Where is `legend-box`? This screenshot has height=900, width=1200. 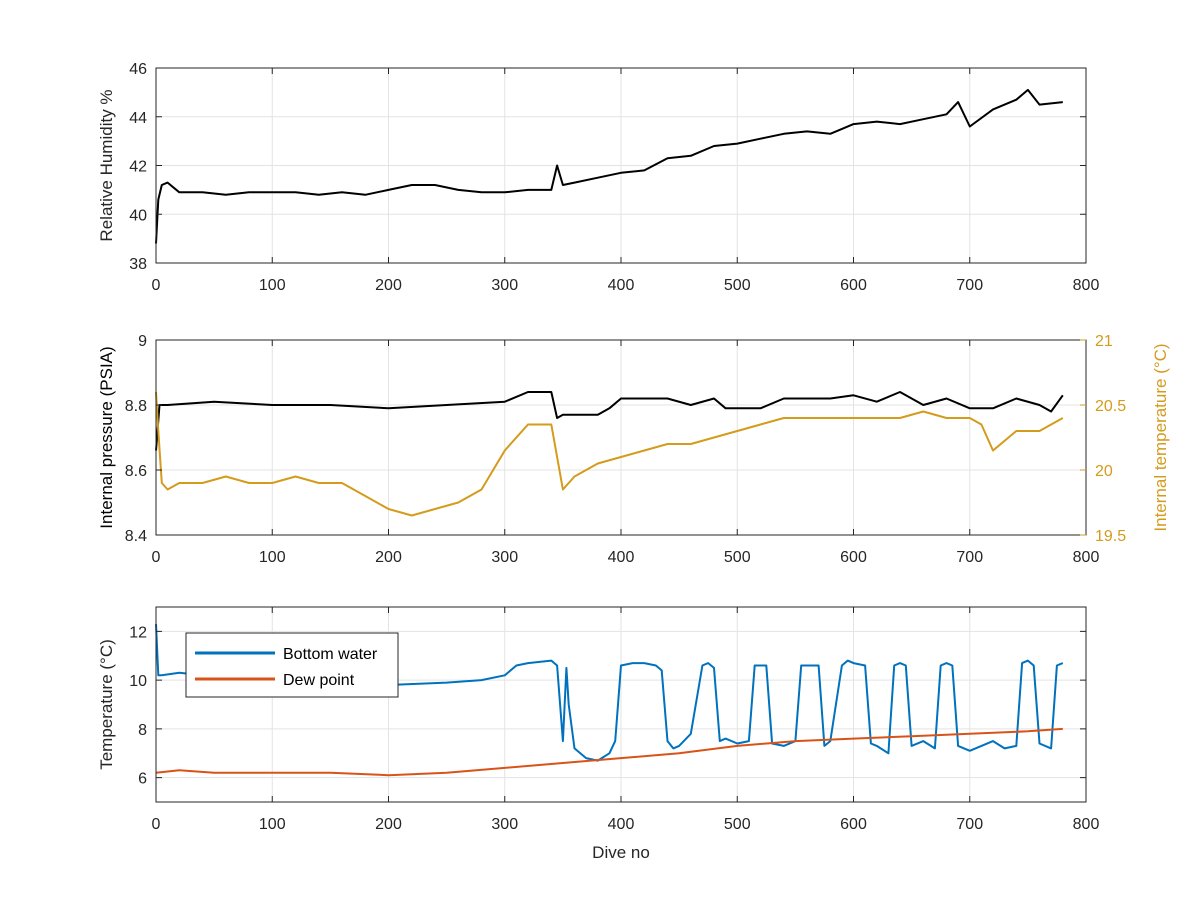 legend-box is located at coordinates (292, 665).